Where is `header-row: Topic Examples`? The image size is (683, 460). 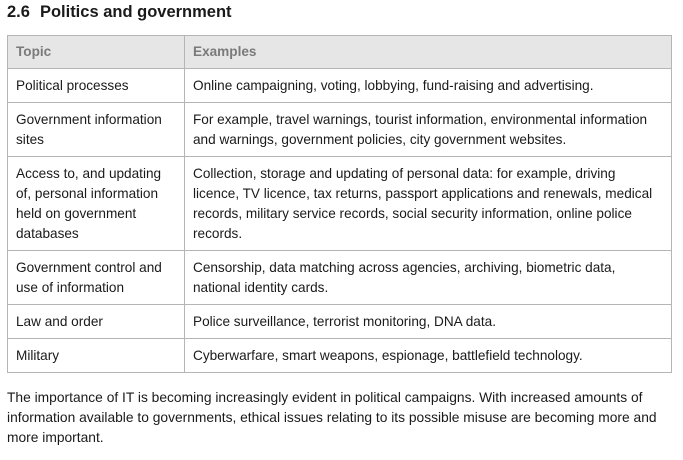 header-row: Topic Examples is located at coordinates (339, 52).